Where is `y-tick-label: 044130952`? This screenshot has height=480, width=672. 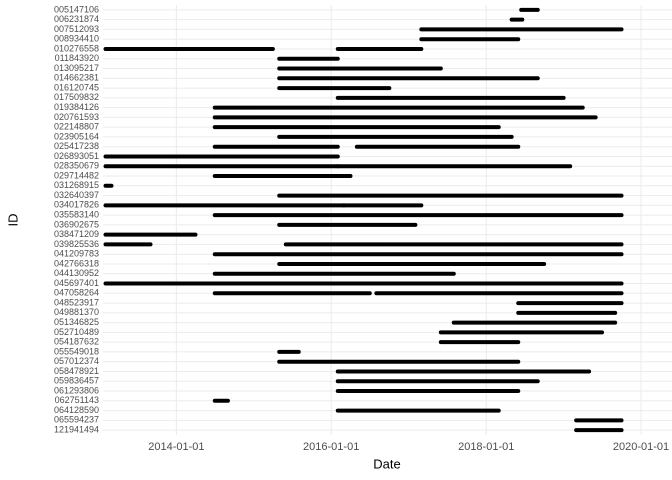
y-tick-label: 044130952 is located at coordinates (76, 273).